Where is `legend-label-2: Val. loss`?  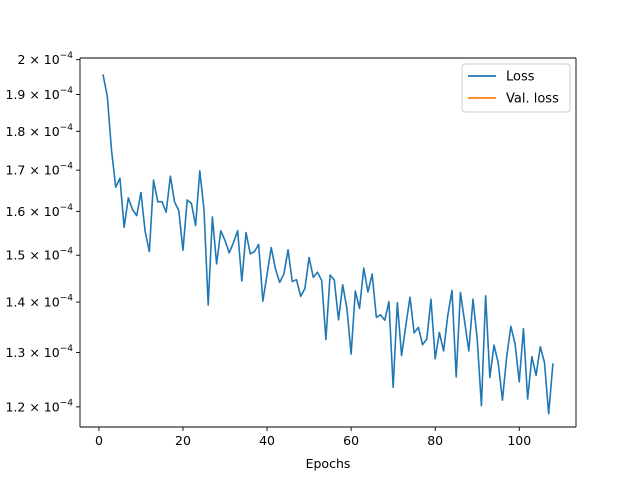 legend-label-2: Val. loss is located at coordinates (532, 99).